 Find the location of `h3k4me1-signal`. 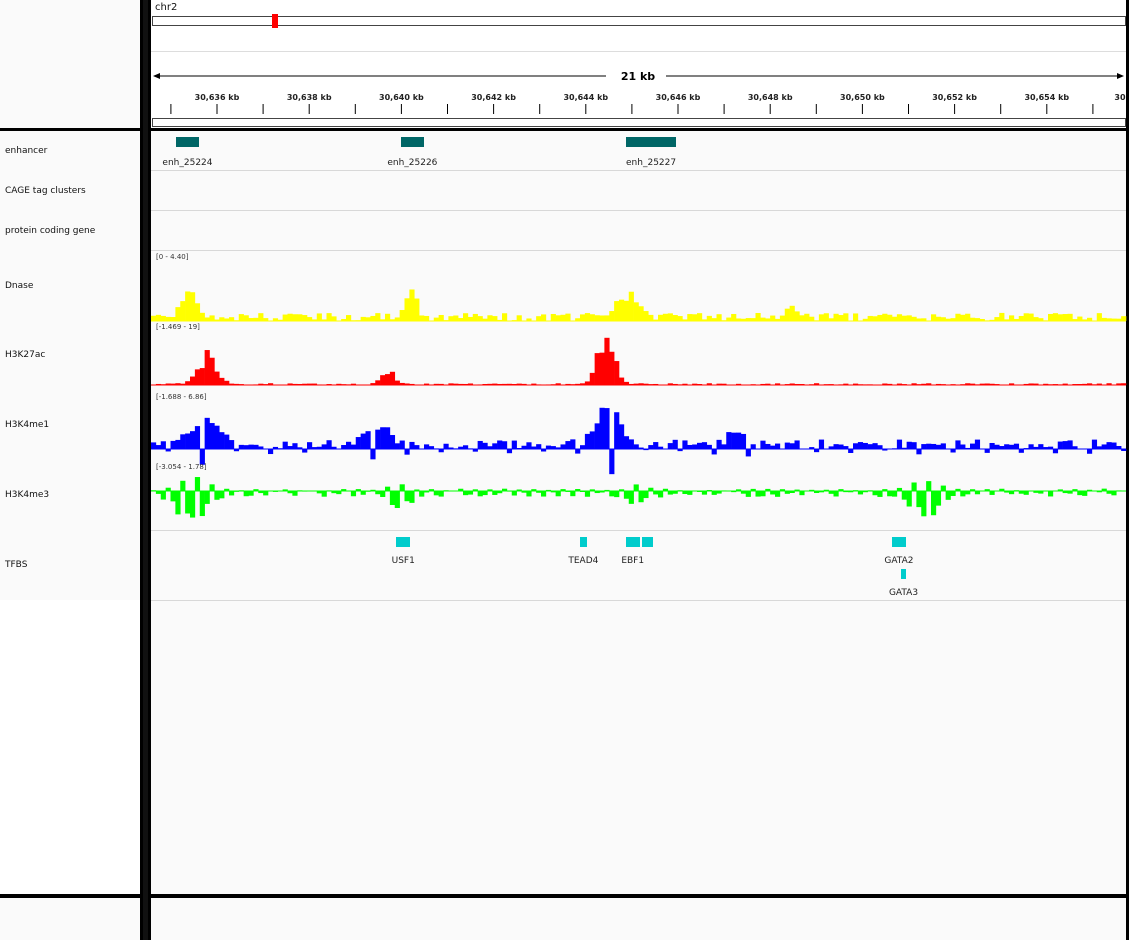

h3k4me1-signal is located at coordinates (639, 433).